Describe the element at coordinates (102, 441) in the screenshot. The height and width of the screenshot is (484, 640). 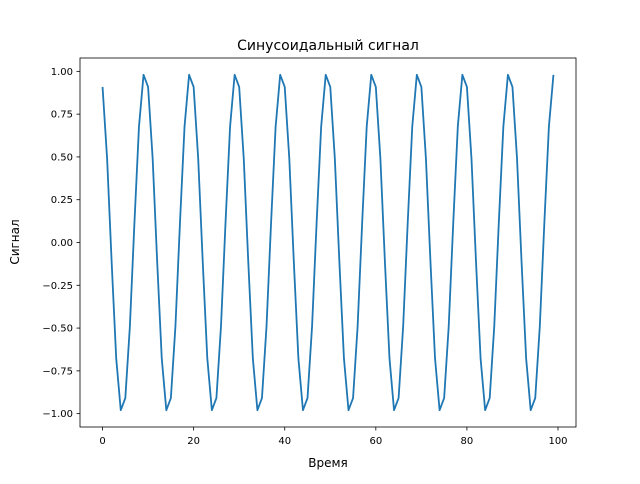
I see `x-tick-label: 0` at that location.